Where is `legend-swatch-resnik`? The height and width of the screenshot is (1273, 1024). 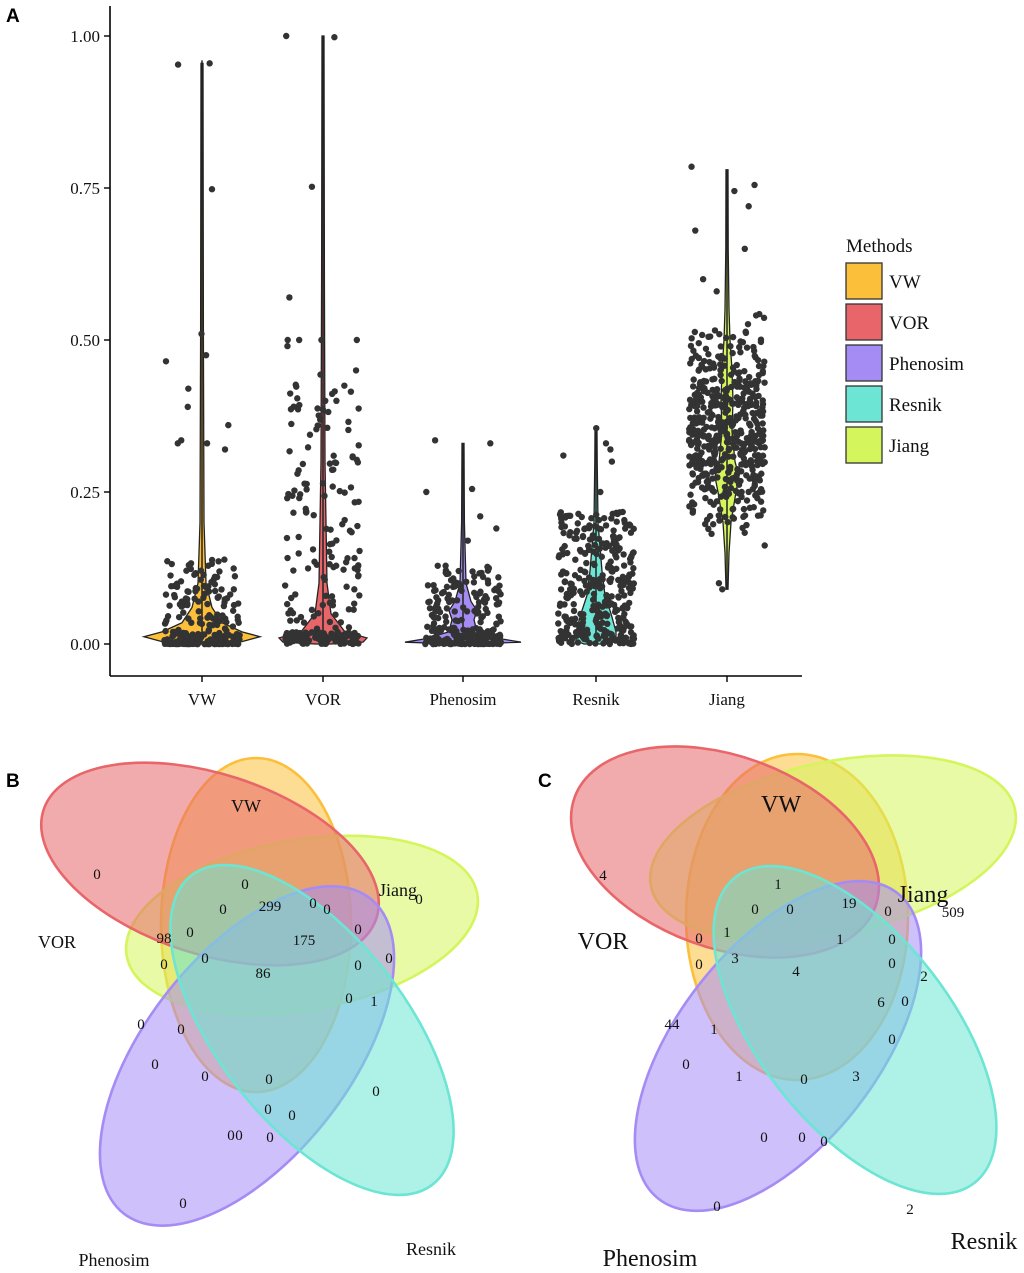
legend-swatch-resnik is located at coordinates (864, 404).